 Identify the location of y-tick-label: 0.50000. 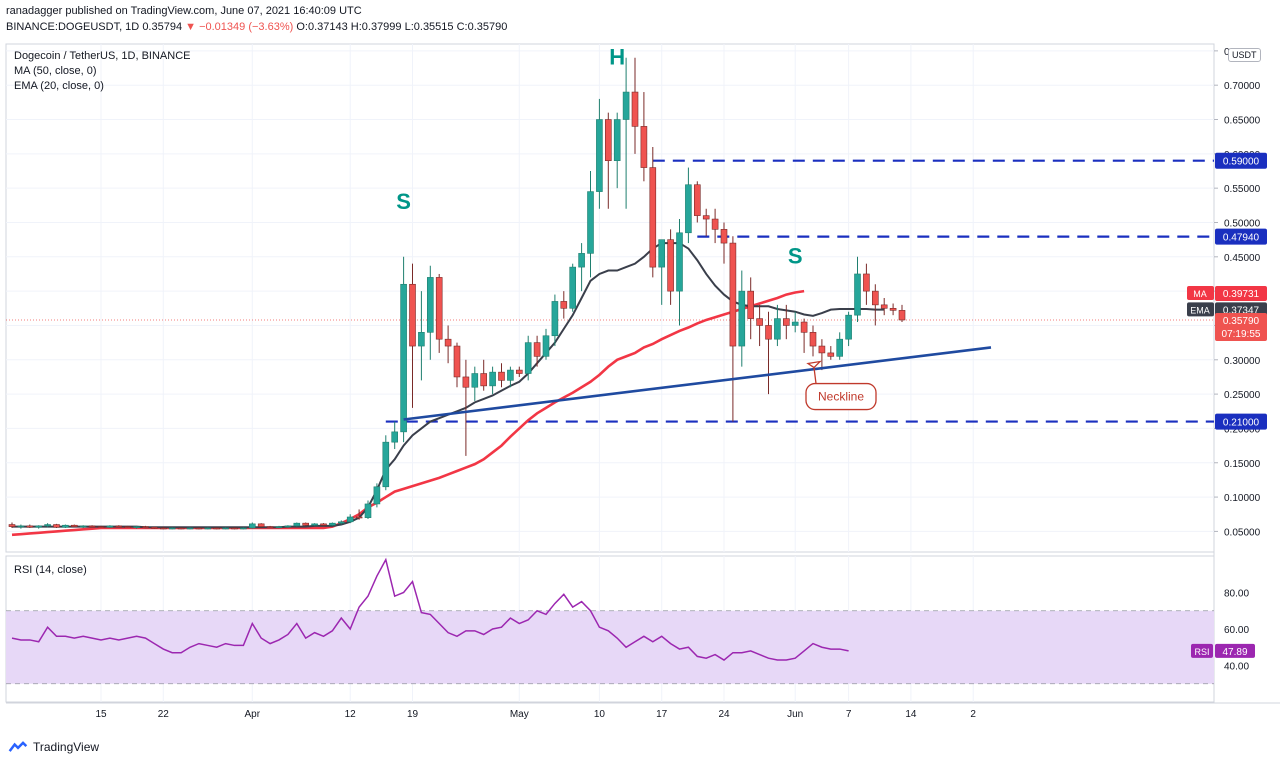
(1242, 223).